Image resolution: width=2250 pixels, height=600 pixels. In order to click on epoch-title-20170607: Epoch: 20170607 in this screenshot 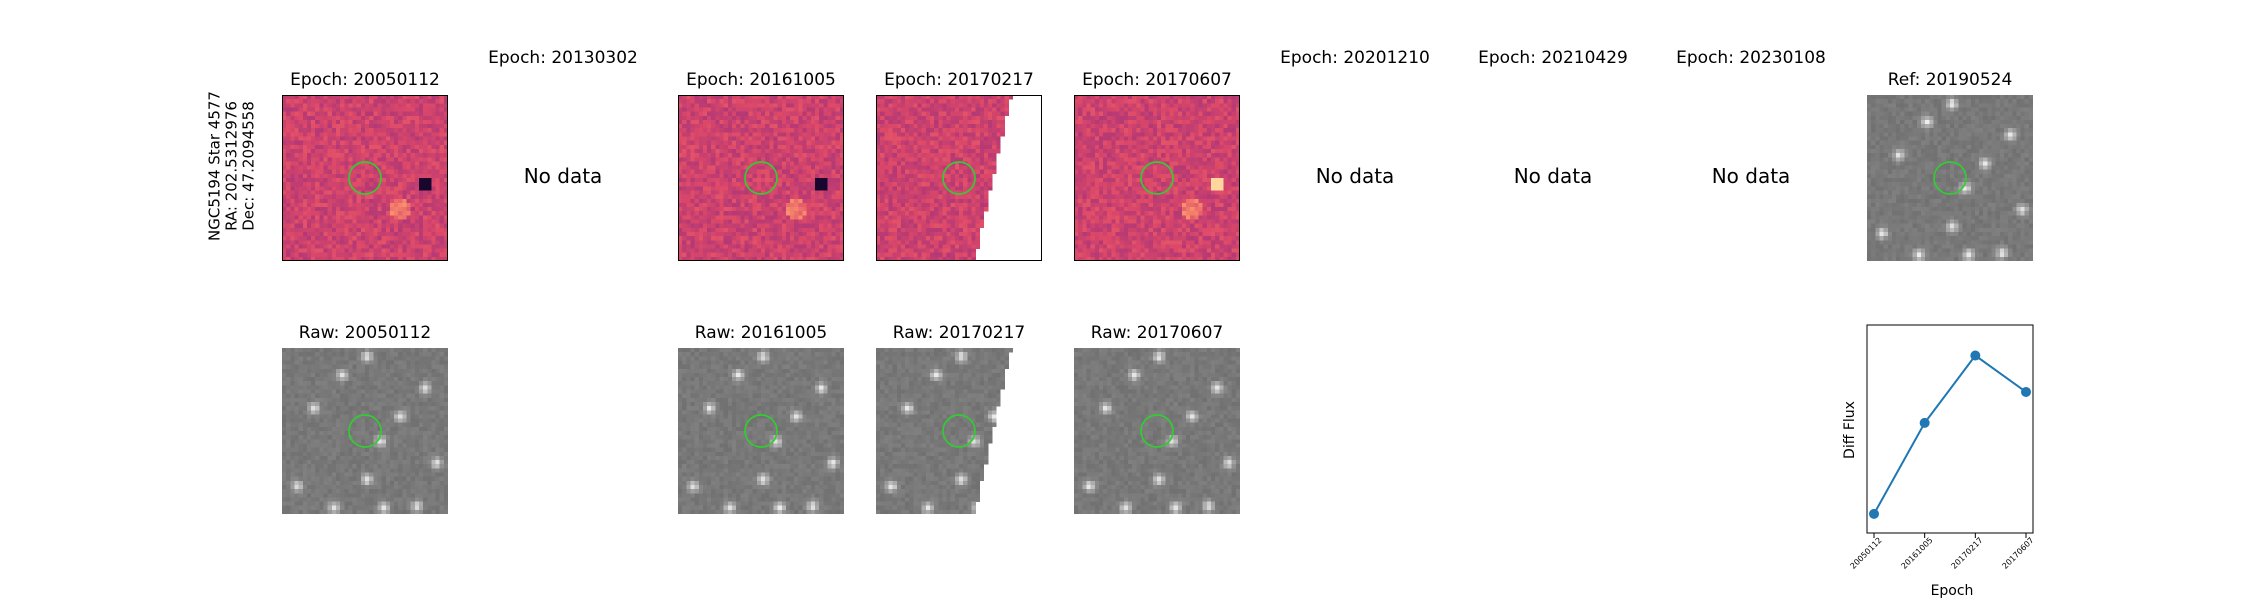, I will do `click(1157, 80)`.